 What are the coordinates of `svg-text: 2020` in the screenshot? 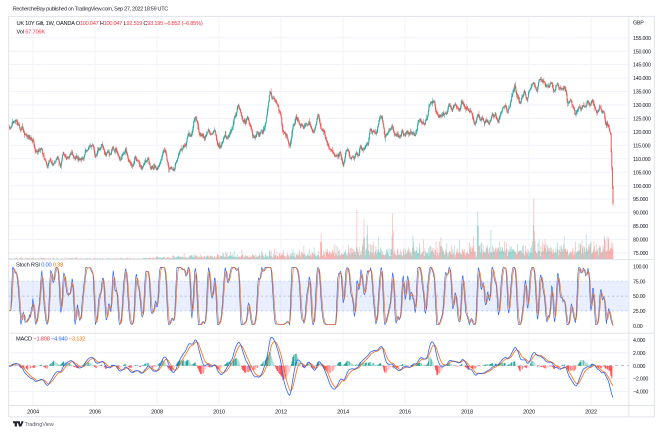 It's located at (529, 413).